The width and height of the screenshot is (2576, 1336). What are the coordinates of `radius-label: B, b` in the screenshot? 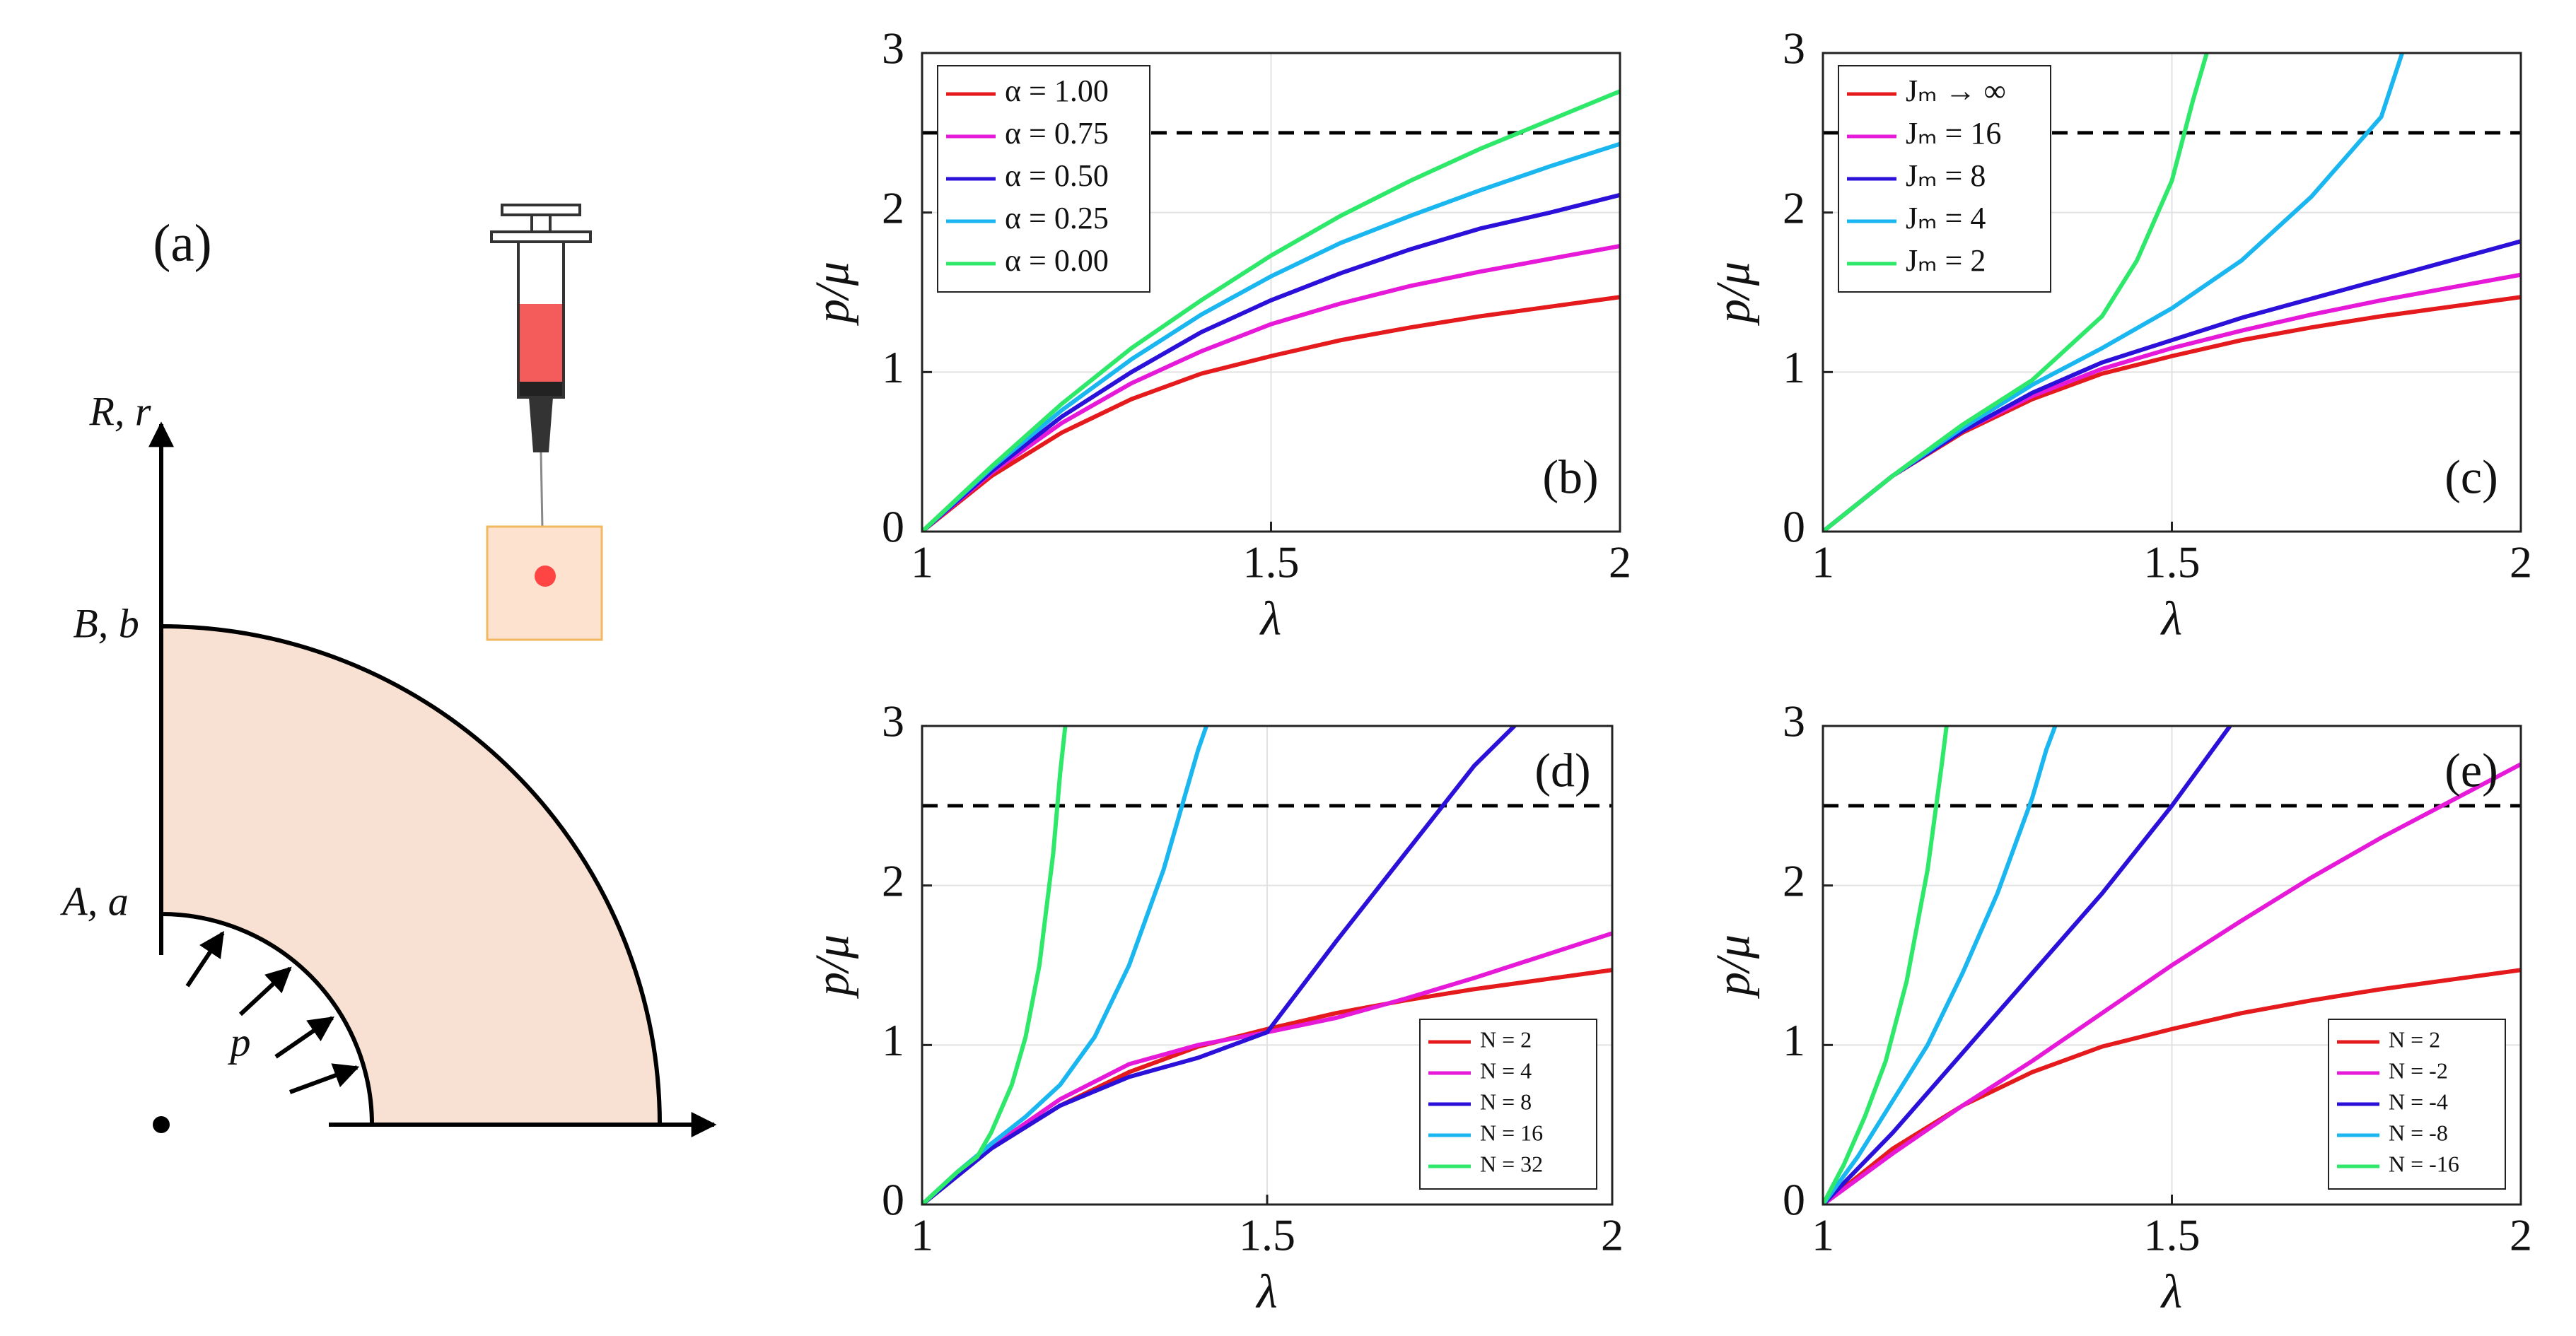 It's located at (106, 623).